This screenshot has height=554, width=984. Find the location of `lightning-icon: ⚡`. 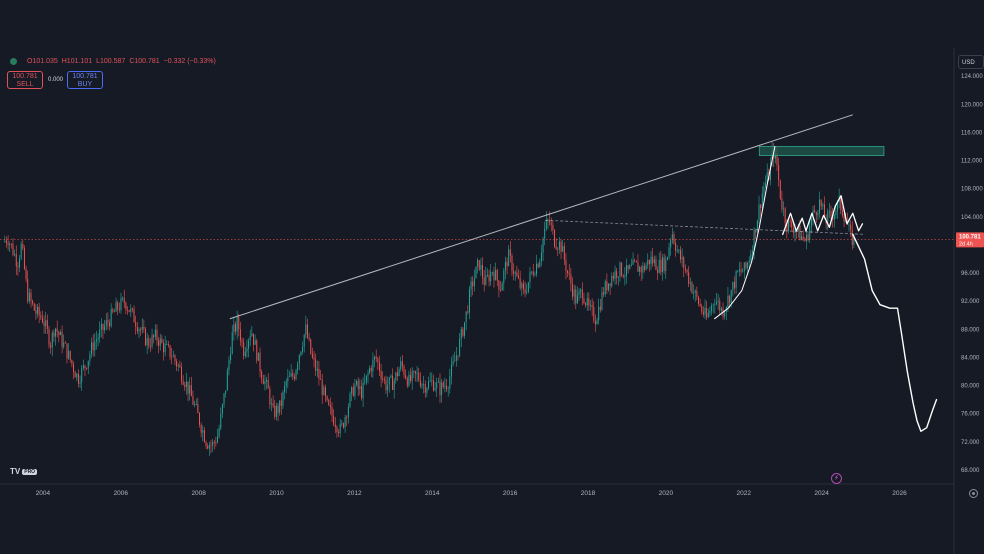

lightning-icon: ⚡ is located at coordinates (836, 478).